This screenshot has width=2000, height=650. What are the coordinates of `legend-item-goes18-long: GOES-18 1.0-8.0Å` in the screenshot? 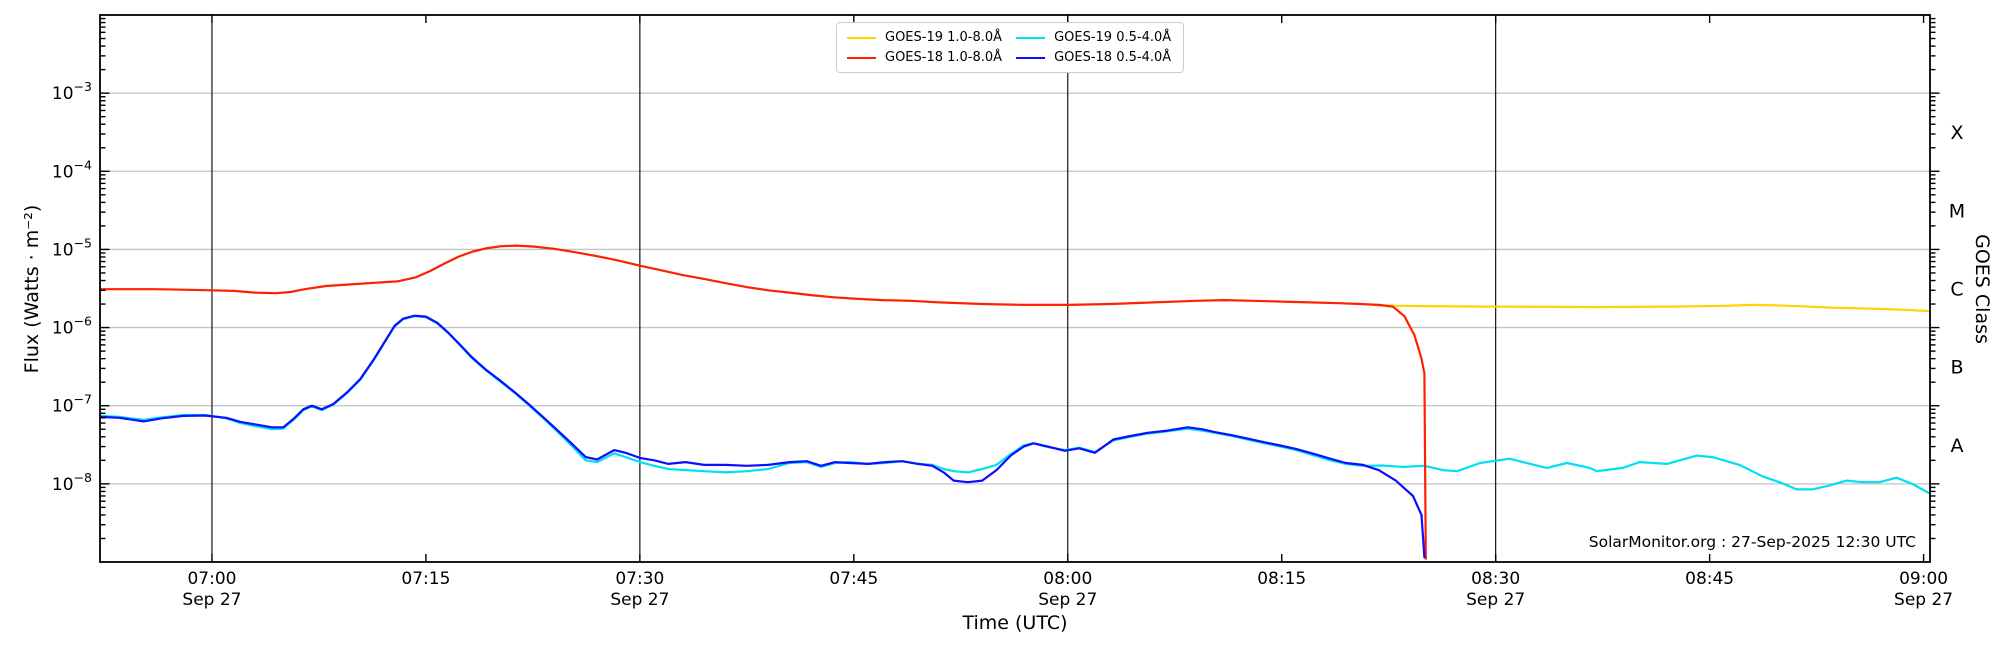 It's located at (924, 57).